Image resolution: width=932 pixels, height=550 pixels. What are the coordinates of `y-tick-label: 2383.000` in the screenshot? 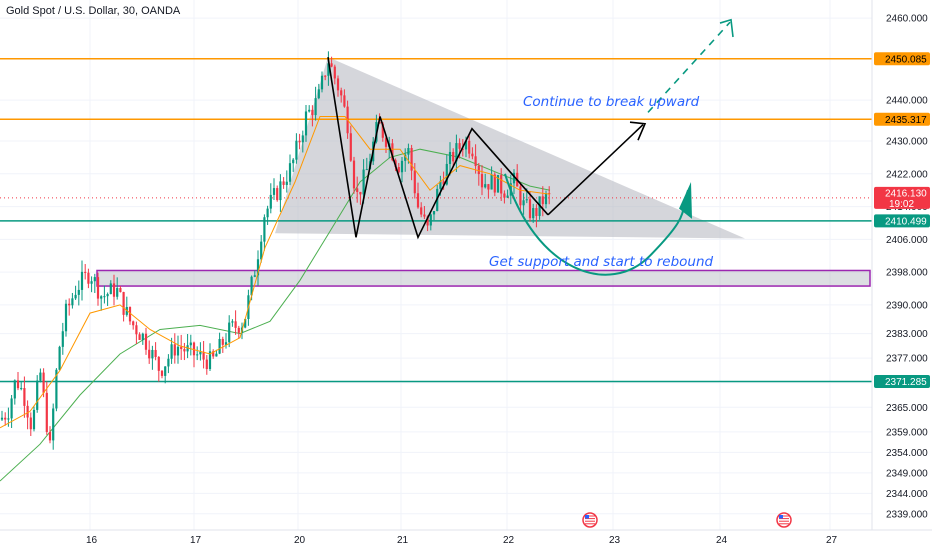 It's located at (907, 334).